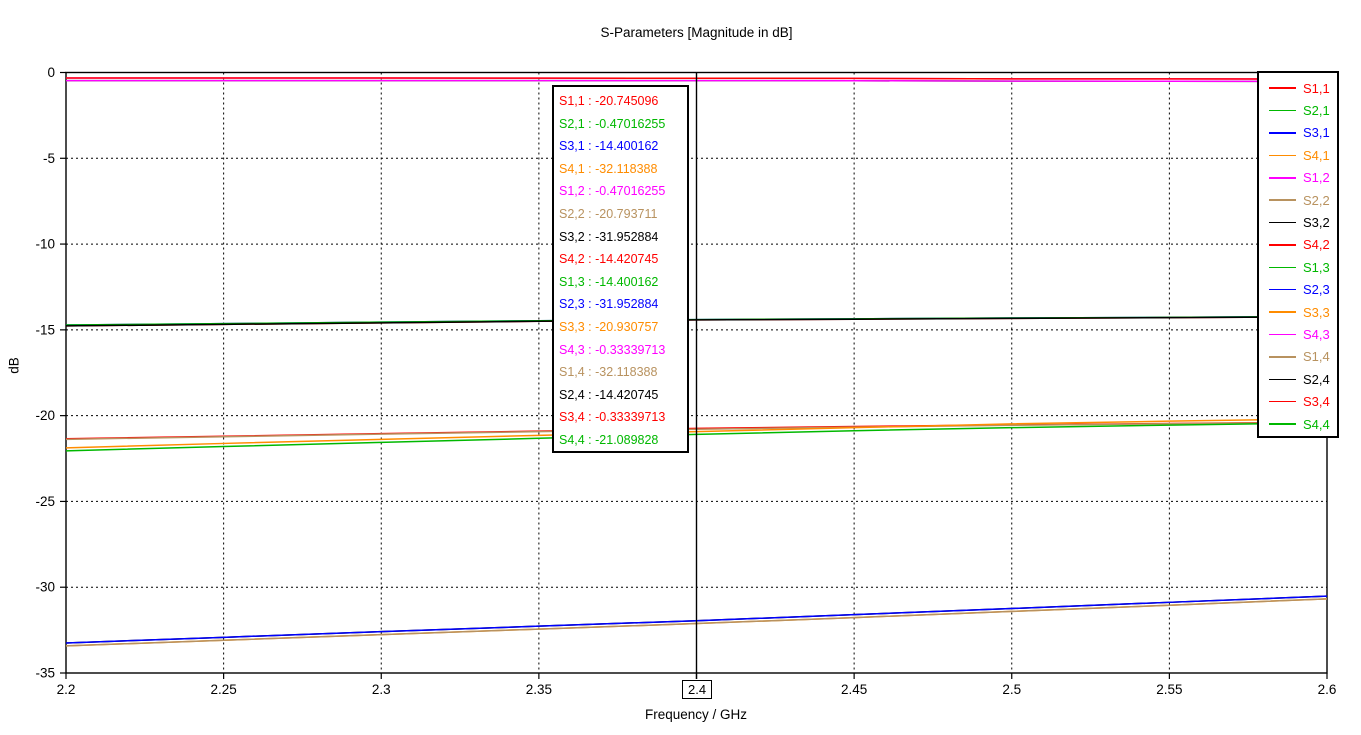  I want to click on marker-readout-S4,1: S4,1 : -32.118388, so click(608, 168).